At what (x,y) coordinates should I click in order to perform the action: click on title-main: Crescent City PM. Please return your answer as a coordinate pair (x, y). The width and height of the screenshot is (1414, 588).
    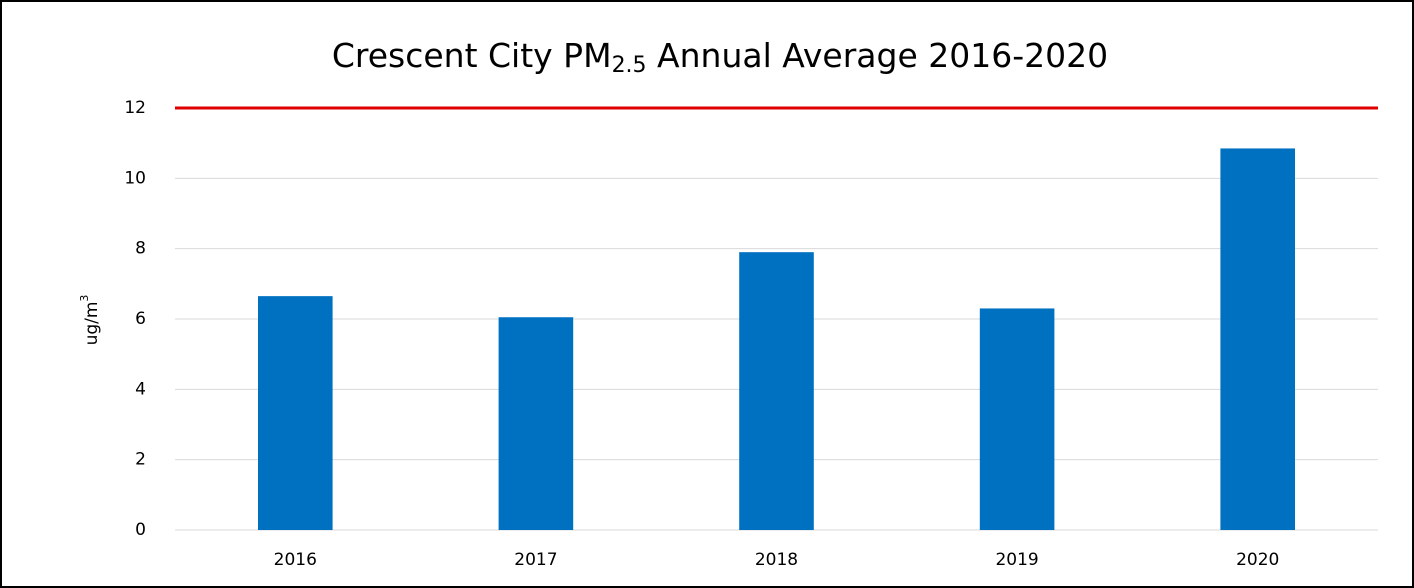
    Looking at the image, I should click on (472, 55).